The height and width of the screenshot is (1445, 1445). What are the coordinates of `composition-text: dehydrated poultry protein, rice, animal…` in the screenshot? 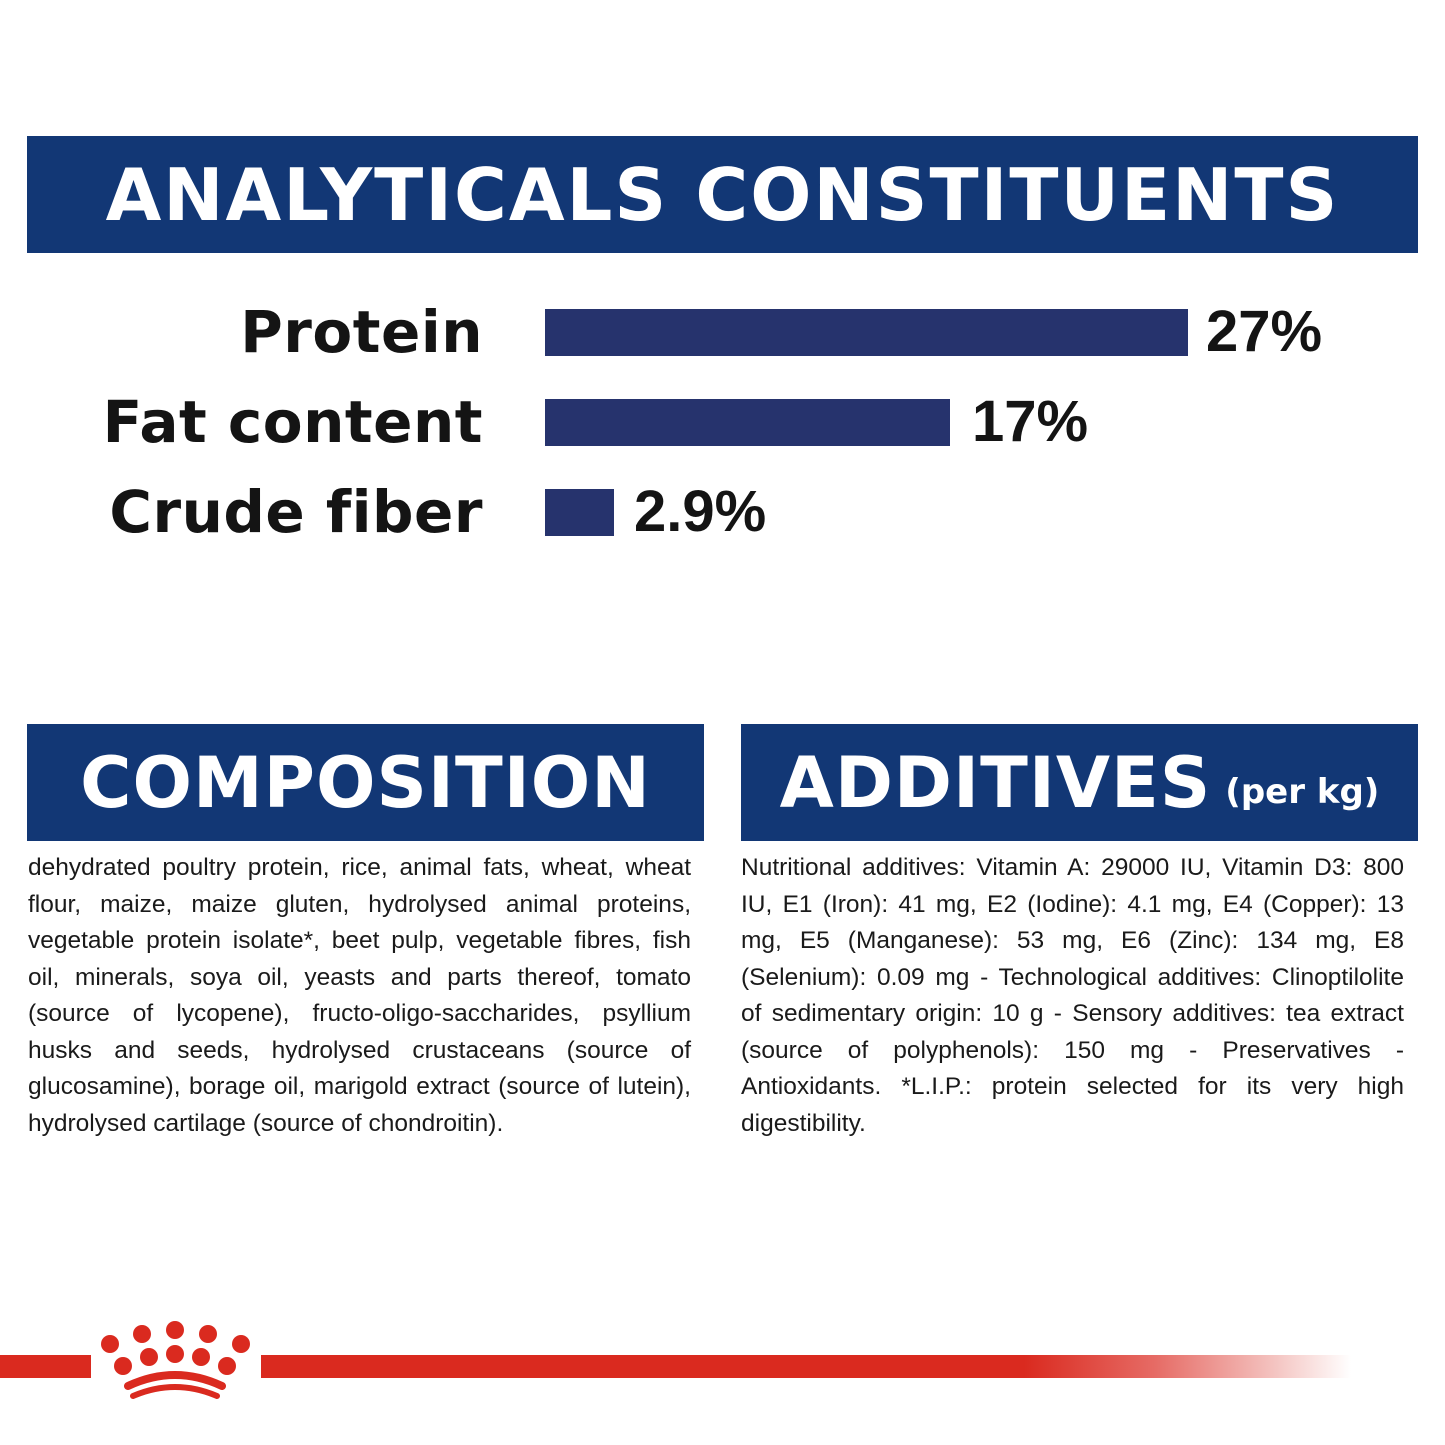 It's located at (359, 995).